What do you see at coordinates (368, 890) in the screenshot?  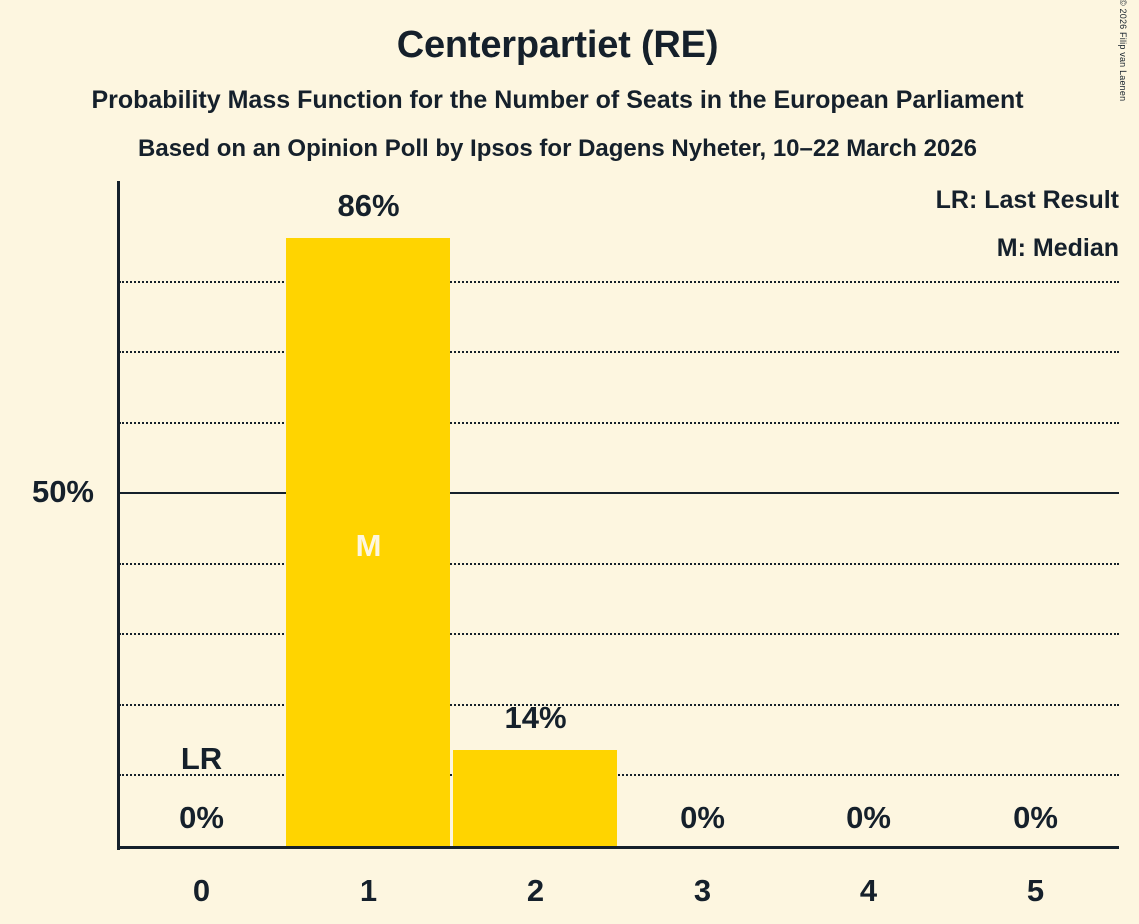 I see `x-tick-label-1: 1` at bounding box center [368, 890].